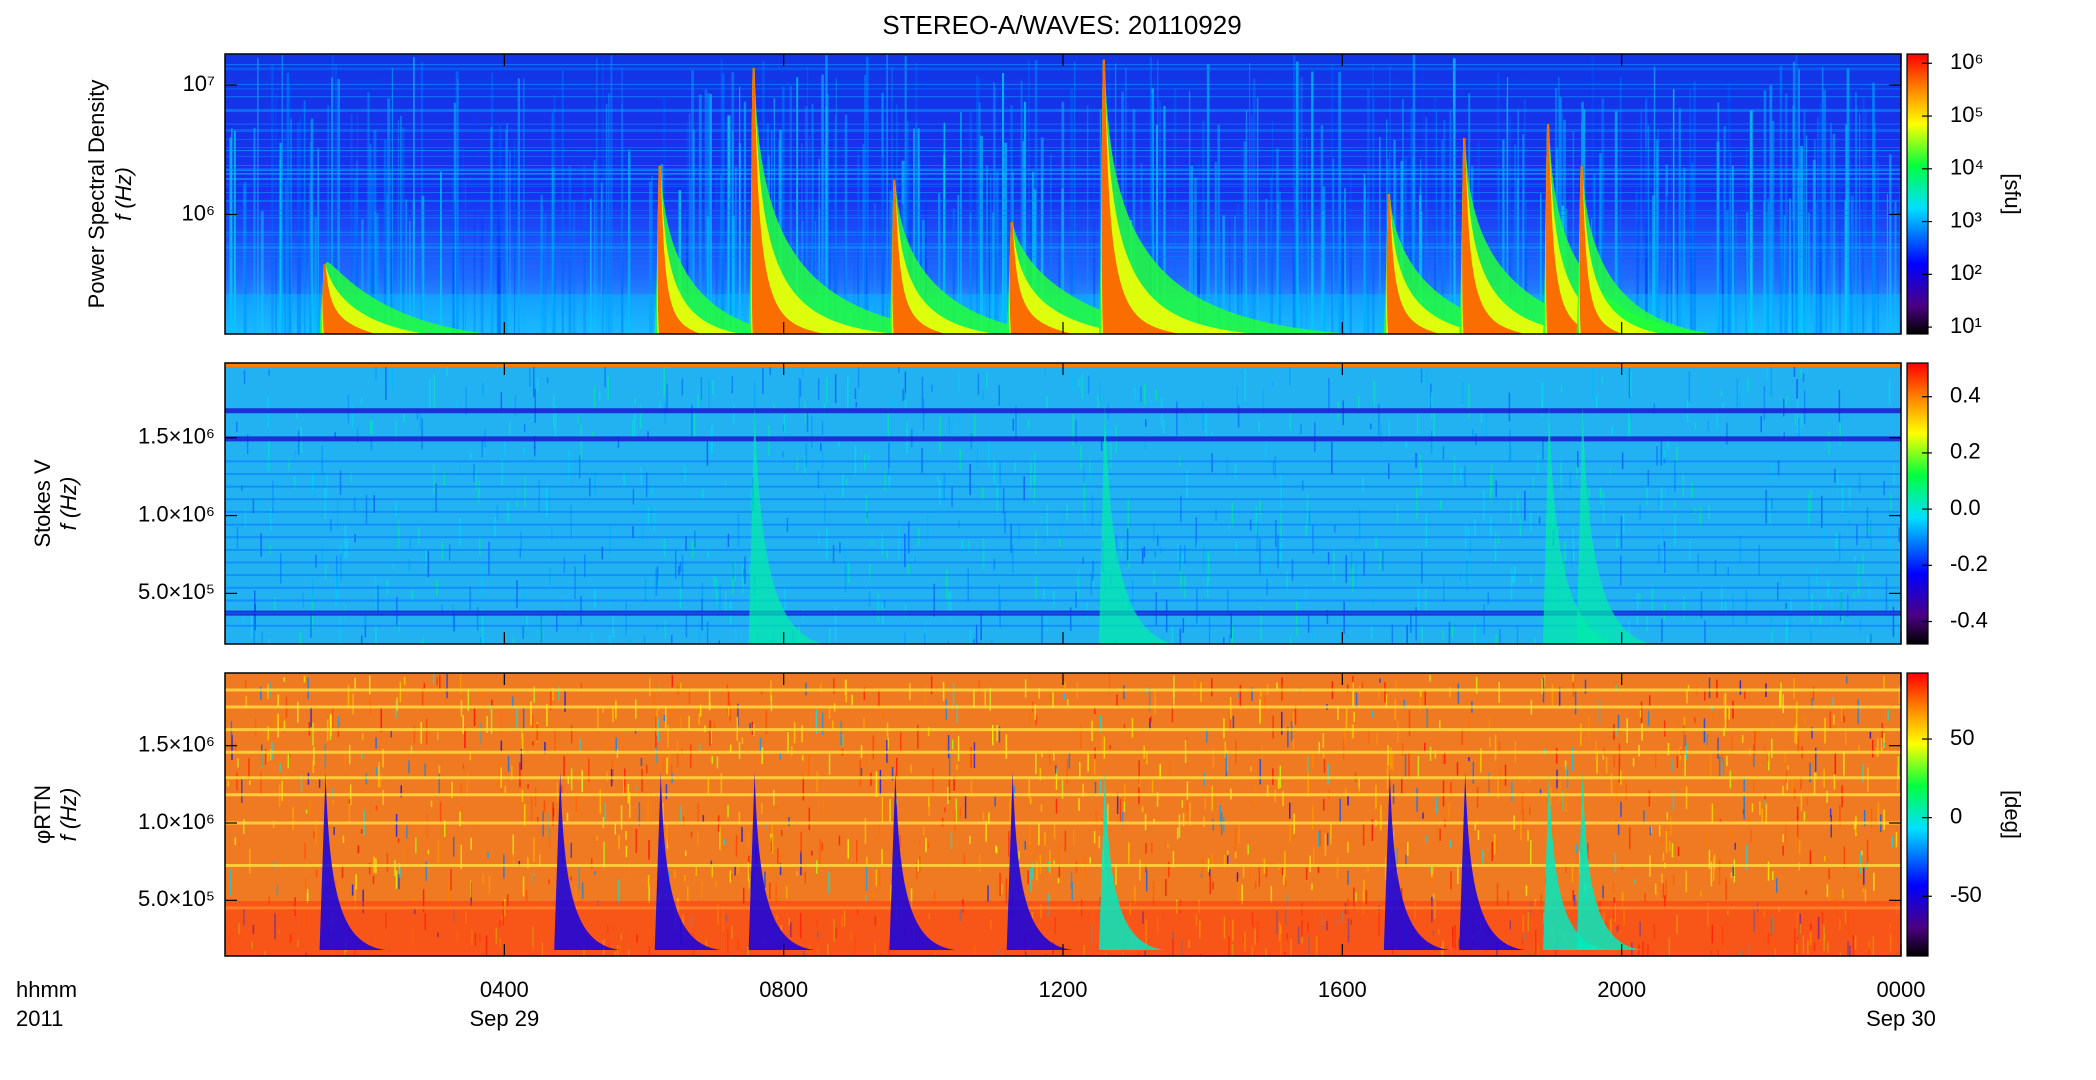  What do you see at coordinates (1621, 989) in the screenshot?
I see `x-tick-label: 2000` at bounding box center [1621, 989].